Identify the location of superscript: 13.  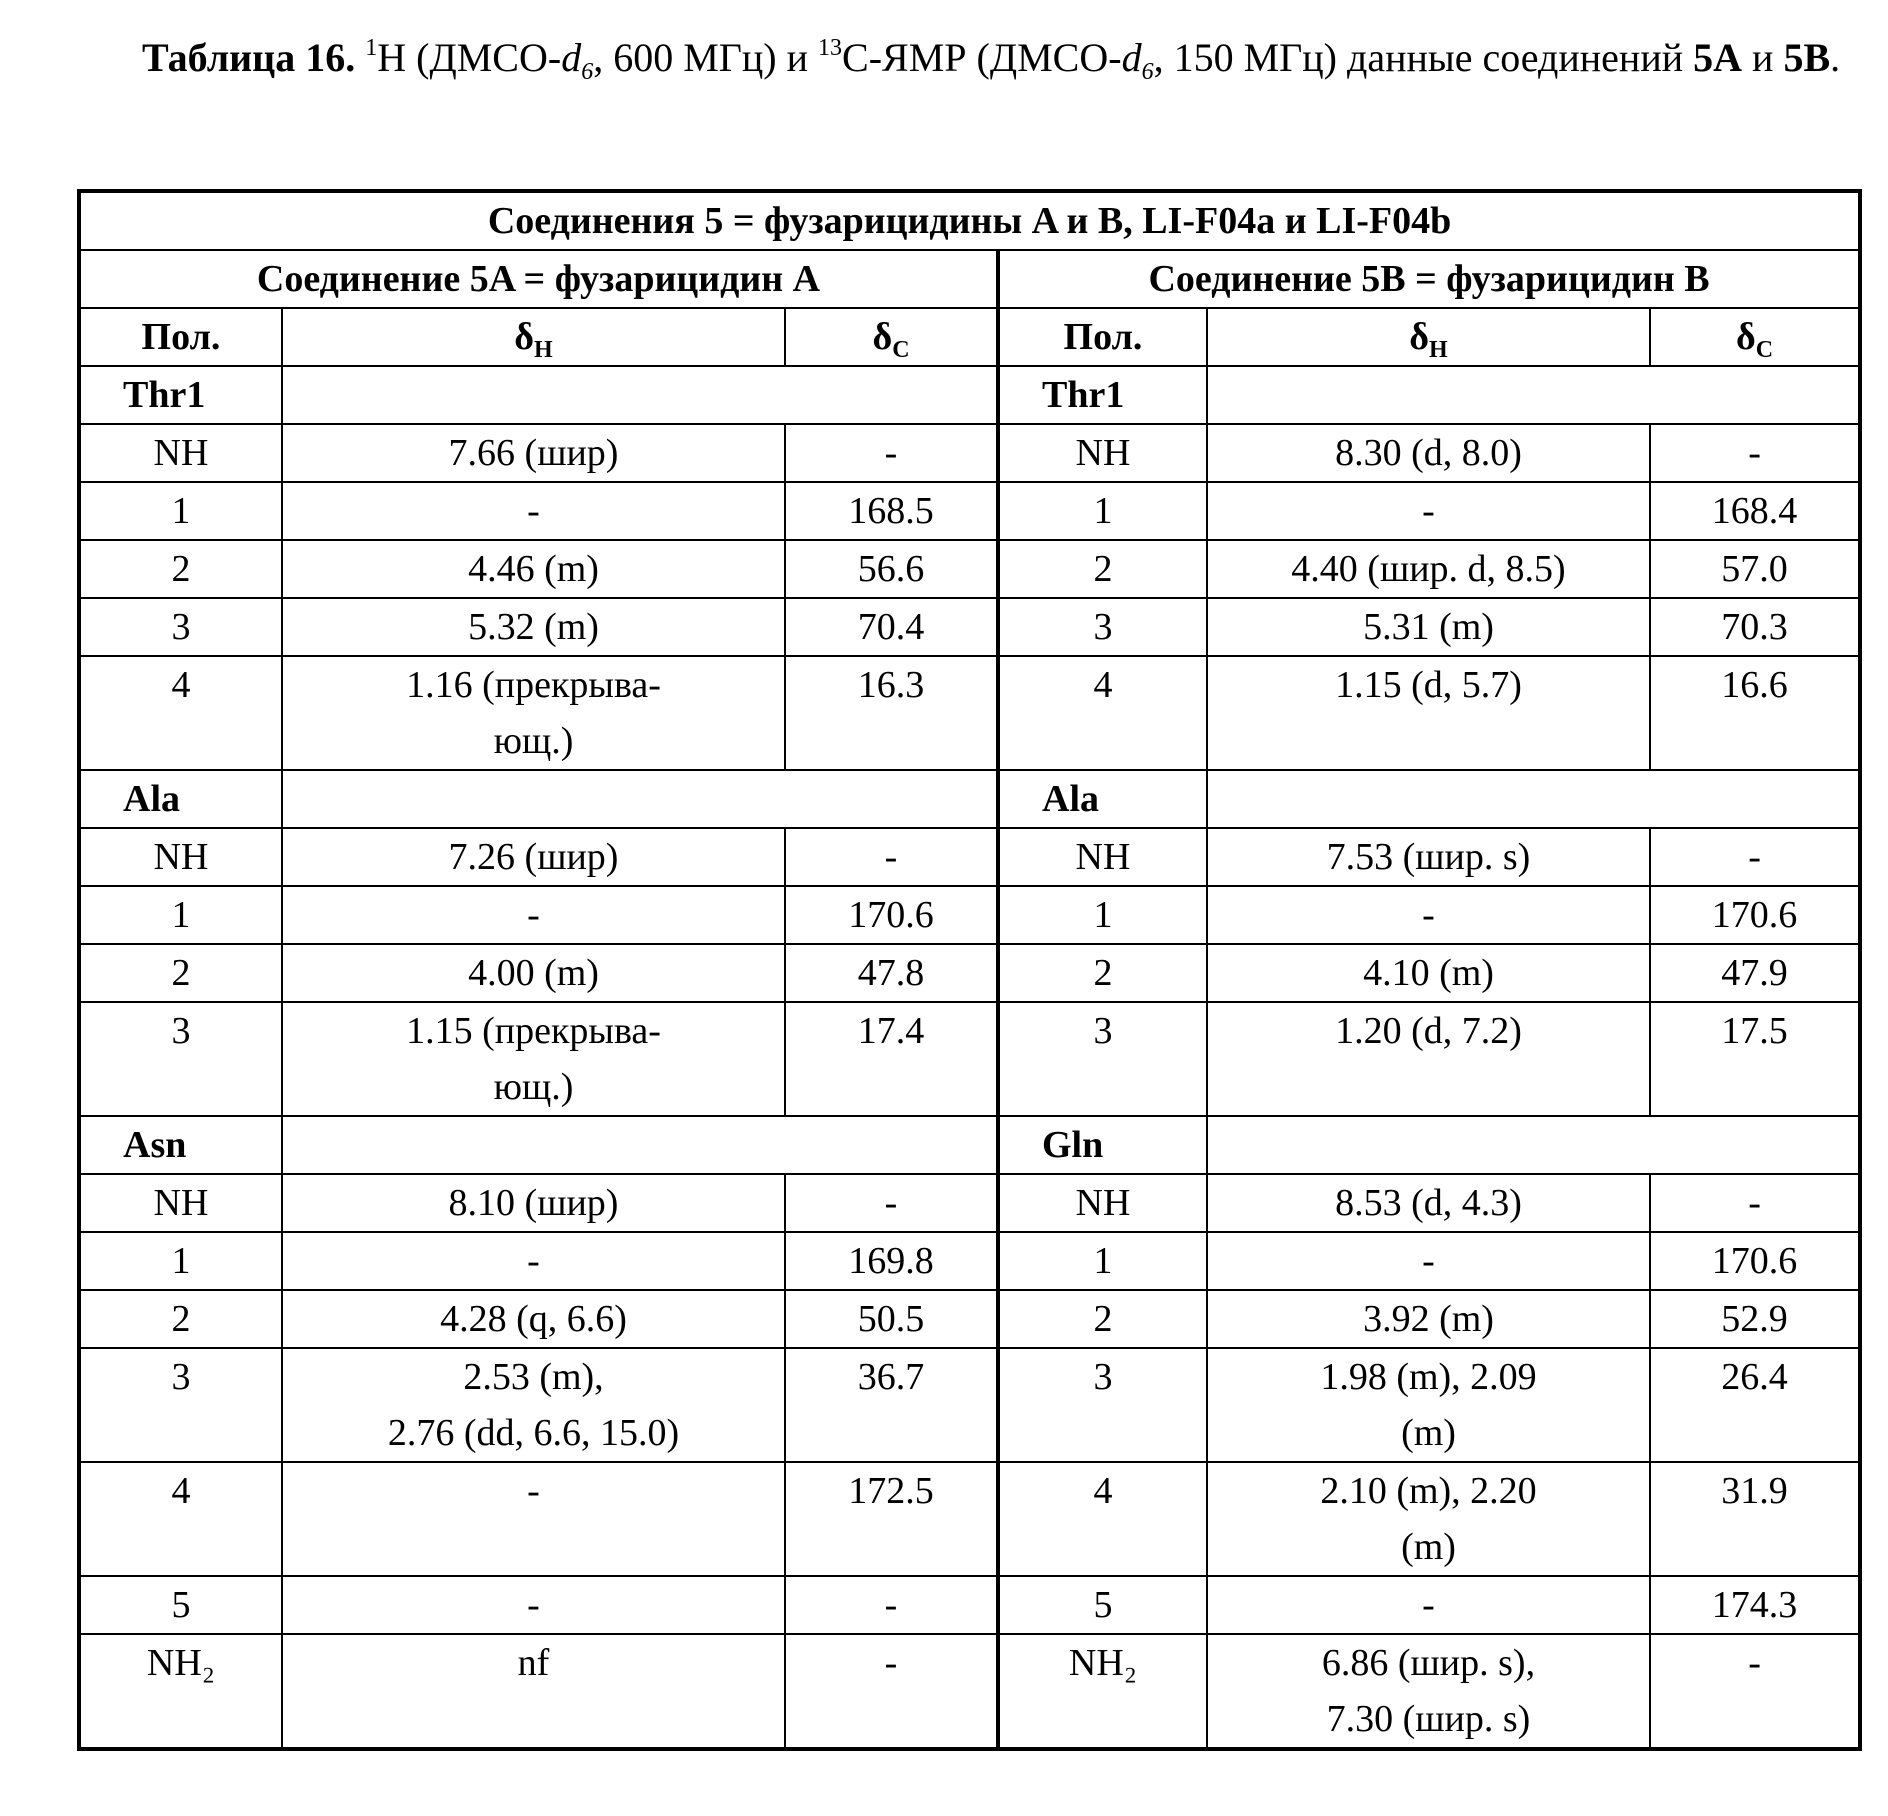
(830, 48).